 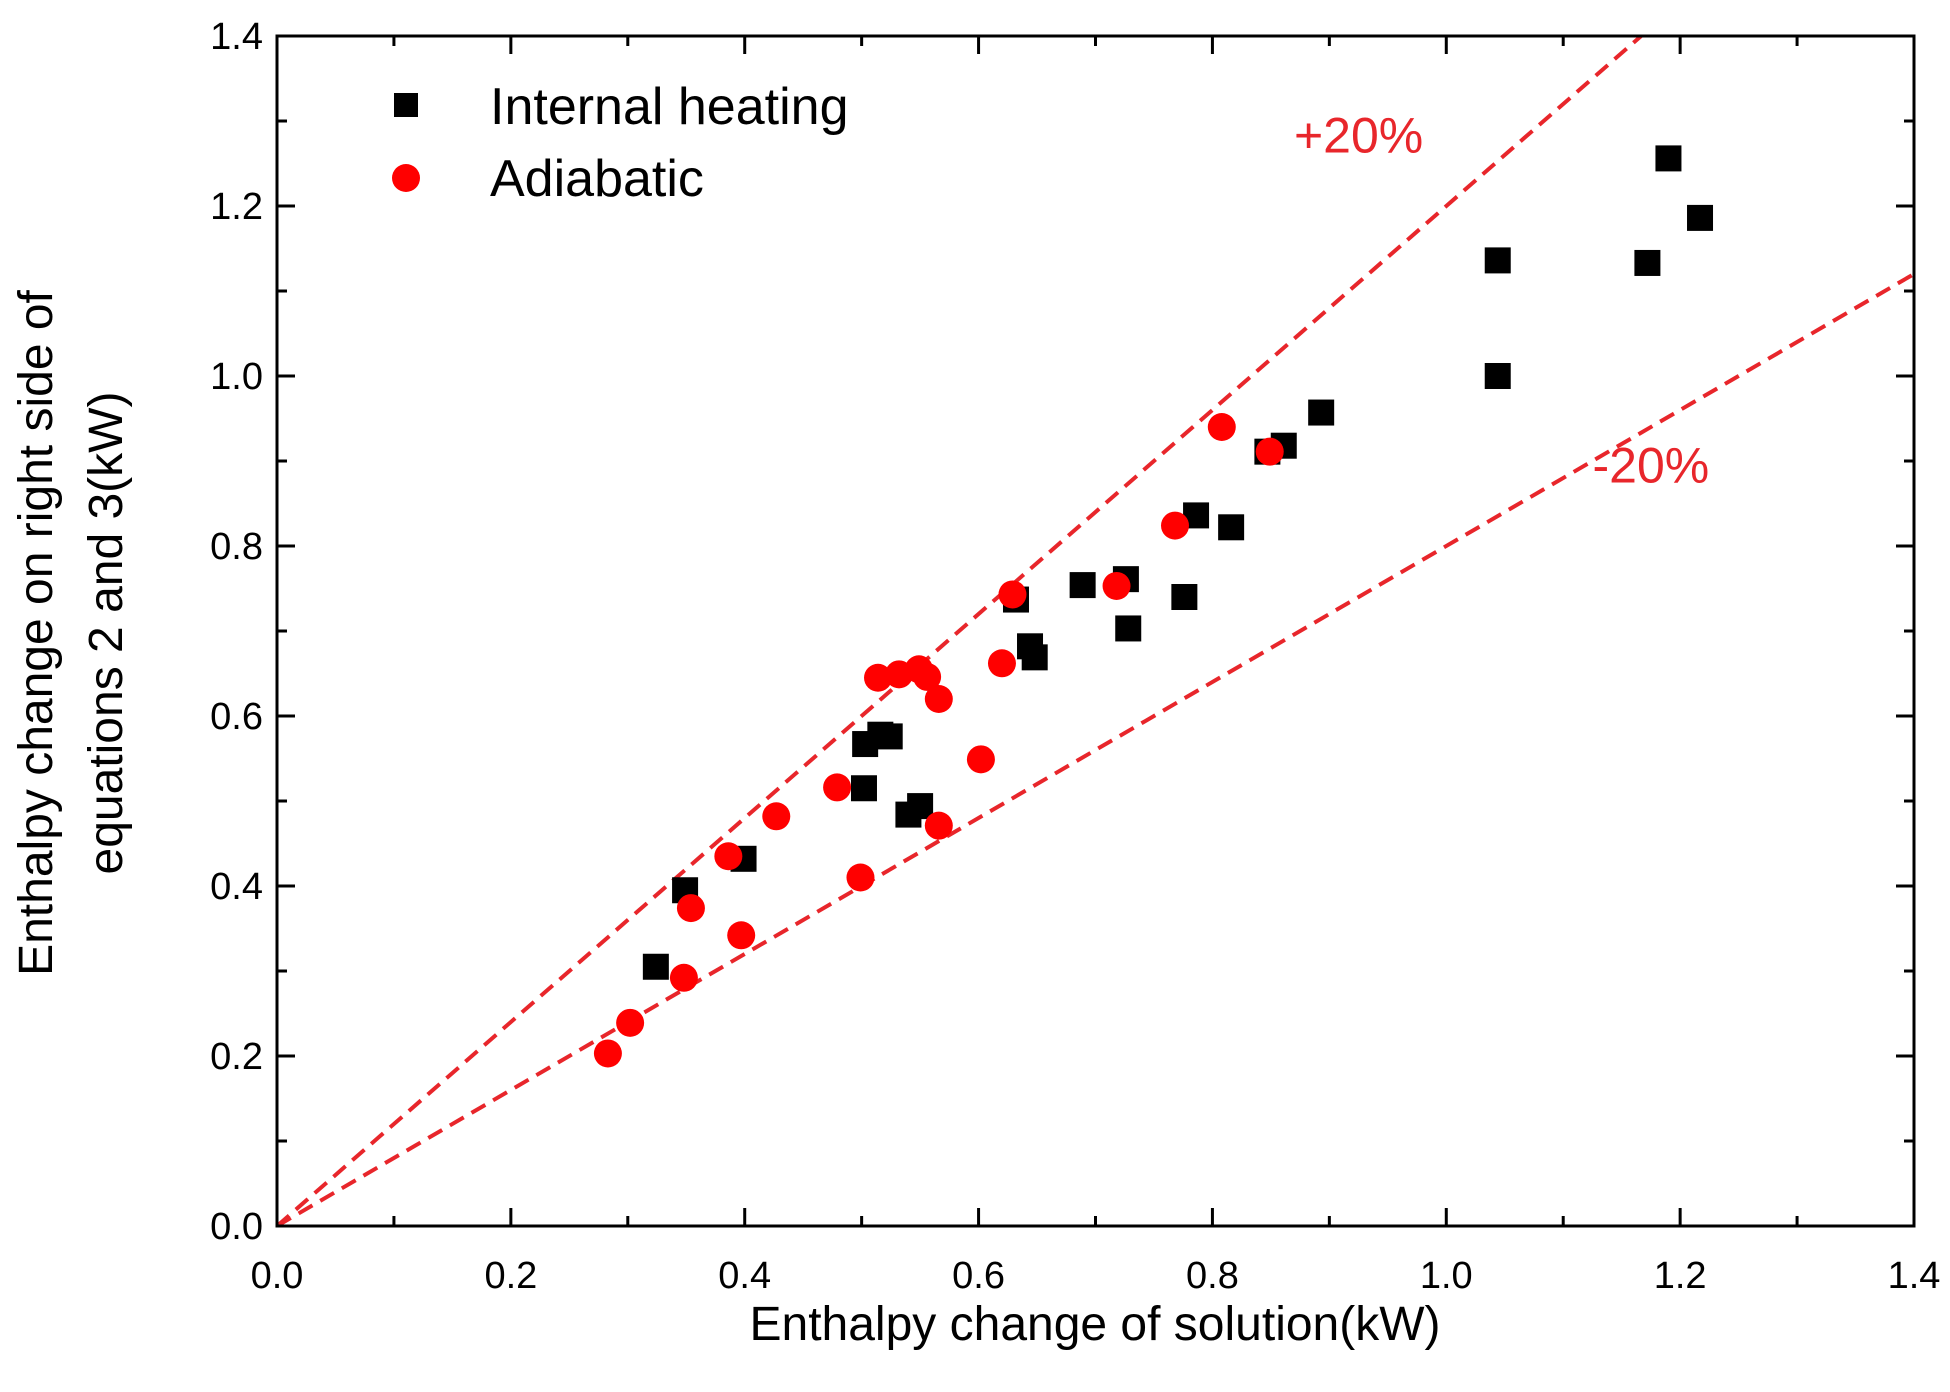 What do you see at coordinates (1096, 1276) in the screenshot?
I see `x-axis-tick-labels: 0.0 0.2 0.4 0.6 0.8 1.0 1.2 1.4` at bounding box center [1096, 1276].